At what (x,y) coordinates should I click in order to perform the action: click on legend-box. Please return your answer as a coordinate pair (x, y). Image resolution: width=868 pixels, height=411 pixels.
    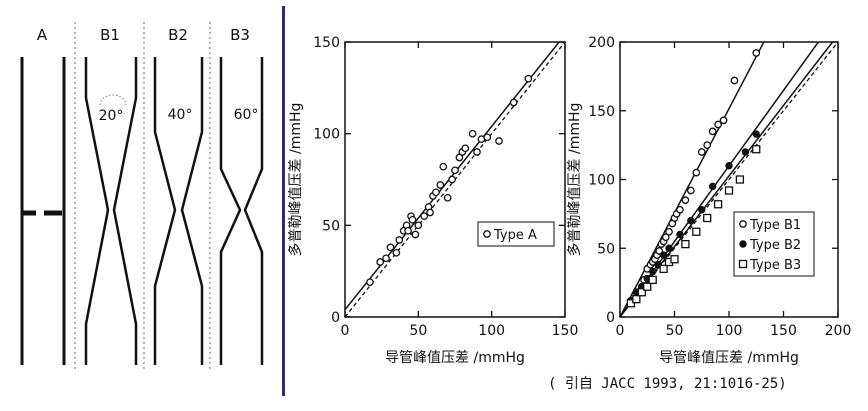
    Looking at the image, I should click on (774, 244).